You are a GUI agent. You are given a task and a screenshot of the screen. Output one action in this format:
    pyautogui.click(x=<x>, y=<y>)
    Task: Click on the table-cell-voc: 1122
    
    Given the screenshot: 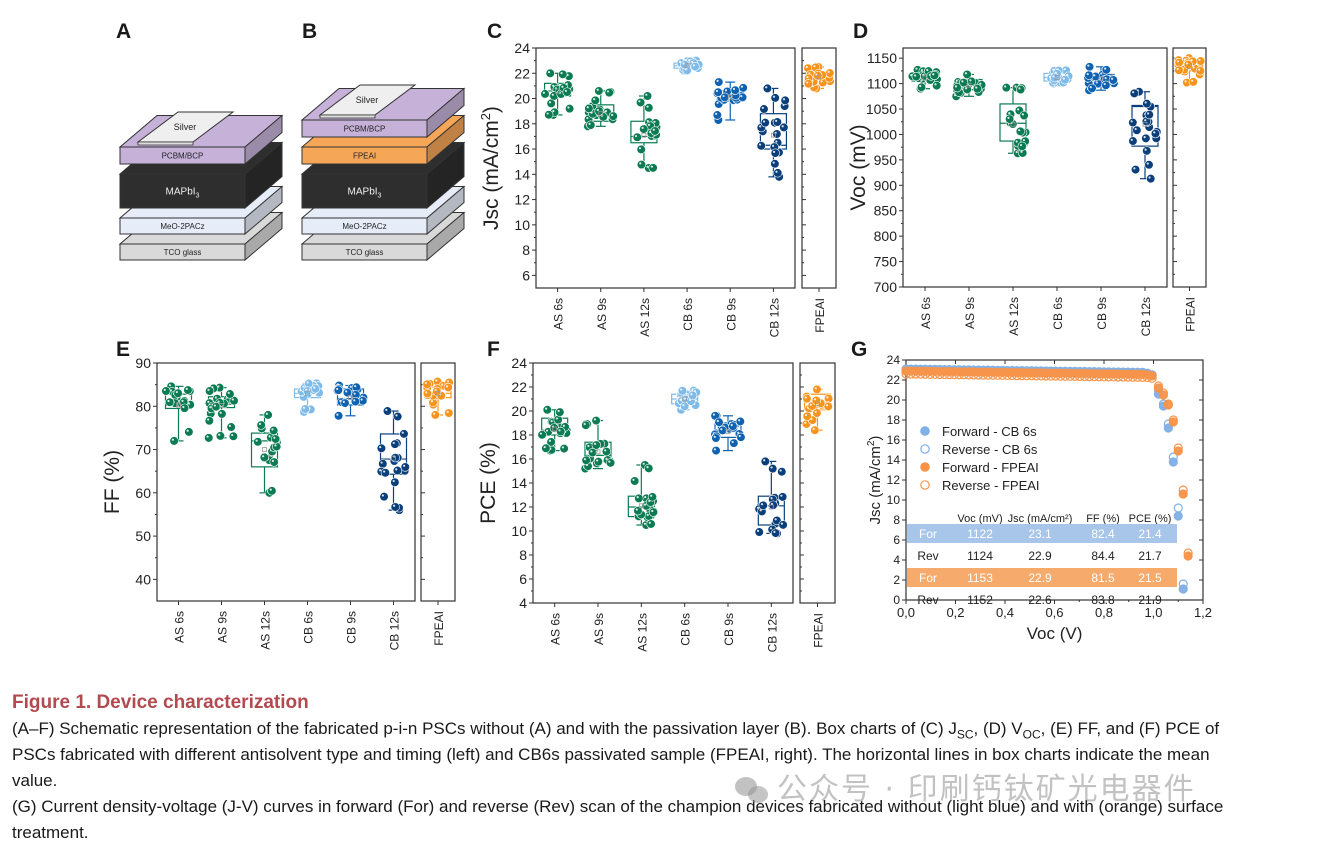 What is the action you would take?
    pyautogui.click(x=980, y=534)
    